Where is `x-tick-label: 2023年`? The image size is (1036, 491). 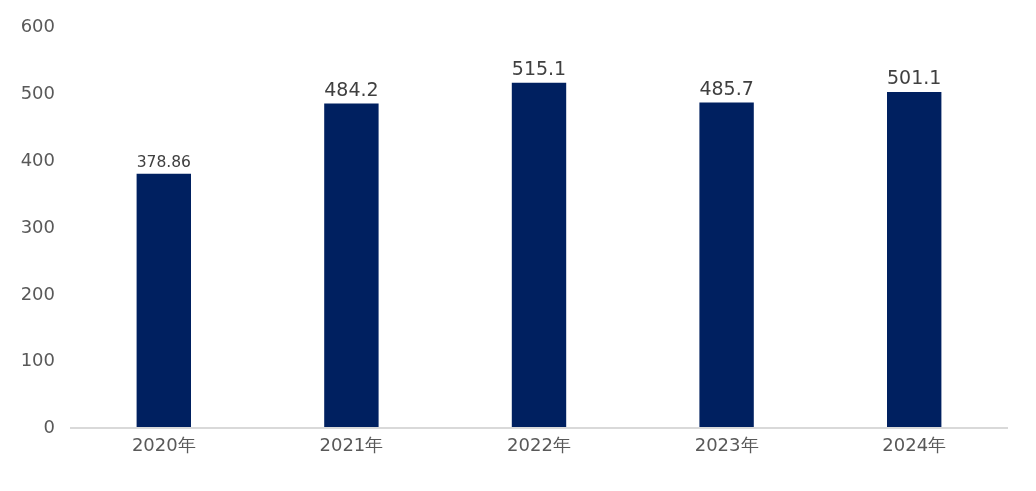 x-tick-label: 2023年 is located at coordinates (726, 444).